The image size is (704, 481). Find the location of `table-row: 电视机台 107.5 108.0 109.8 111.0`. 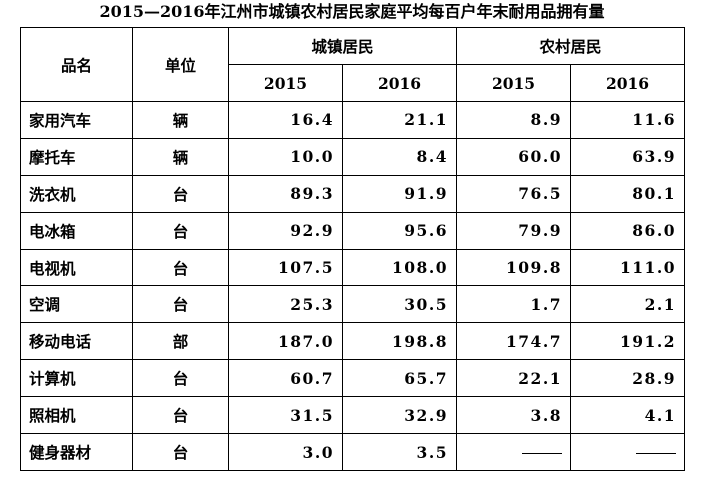

table-row: 电视机台 107.5 108.0 109.8 111.0 is located at coordinates (353, 267).